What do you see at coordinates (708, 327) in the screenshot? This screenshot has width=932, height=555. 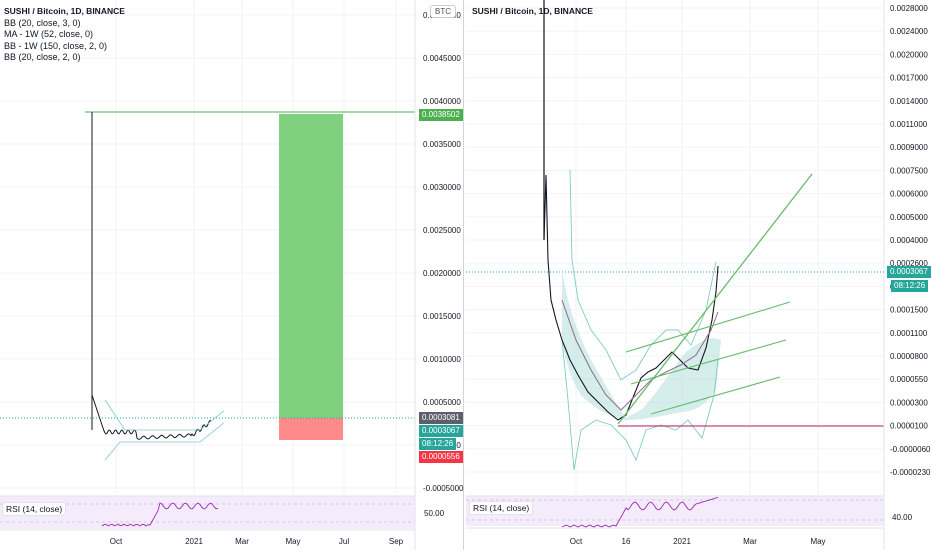 I see `channel-upper-line` at bounding box center [708, 327].